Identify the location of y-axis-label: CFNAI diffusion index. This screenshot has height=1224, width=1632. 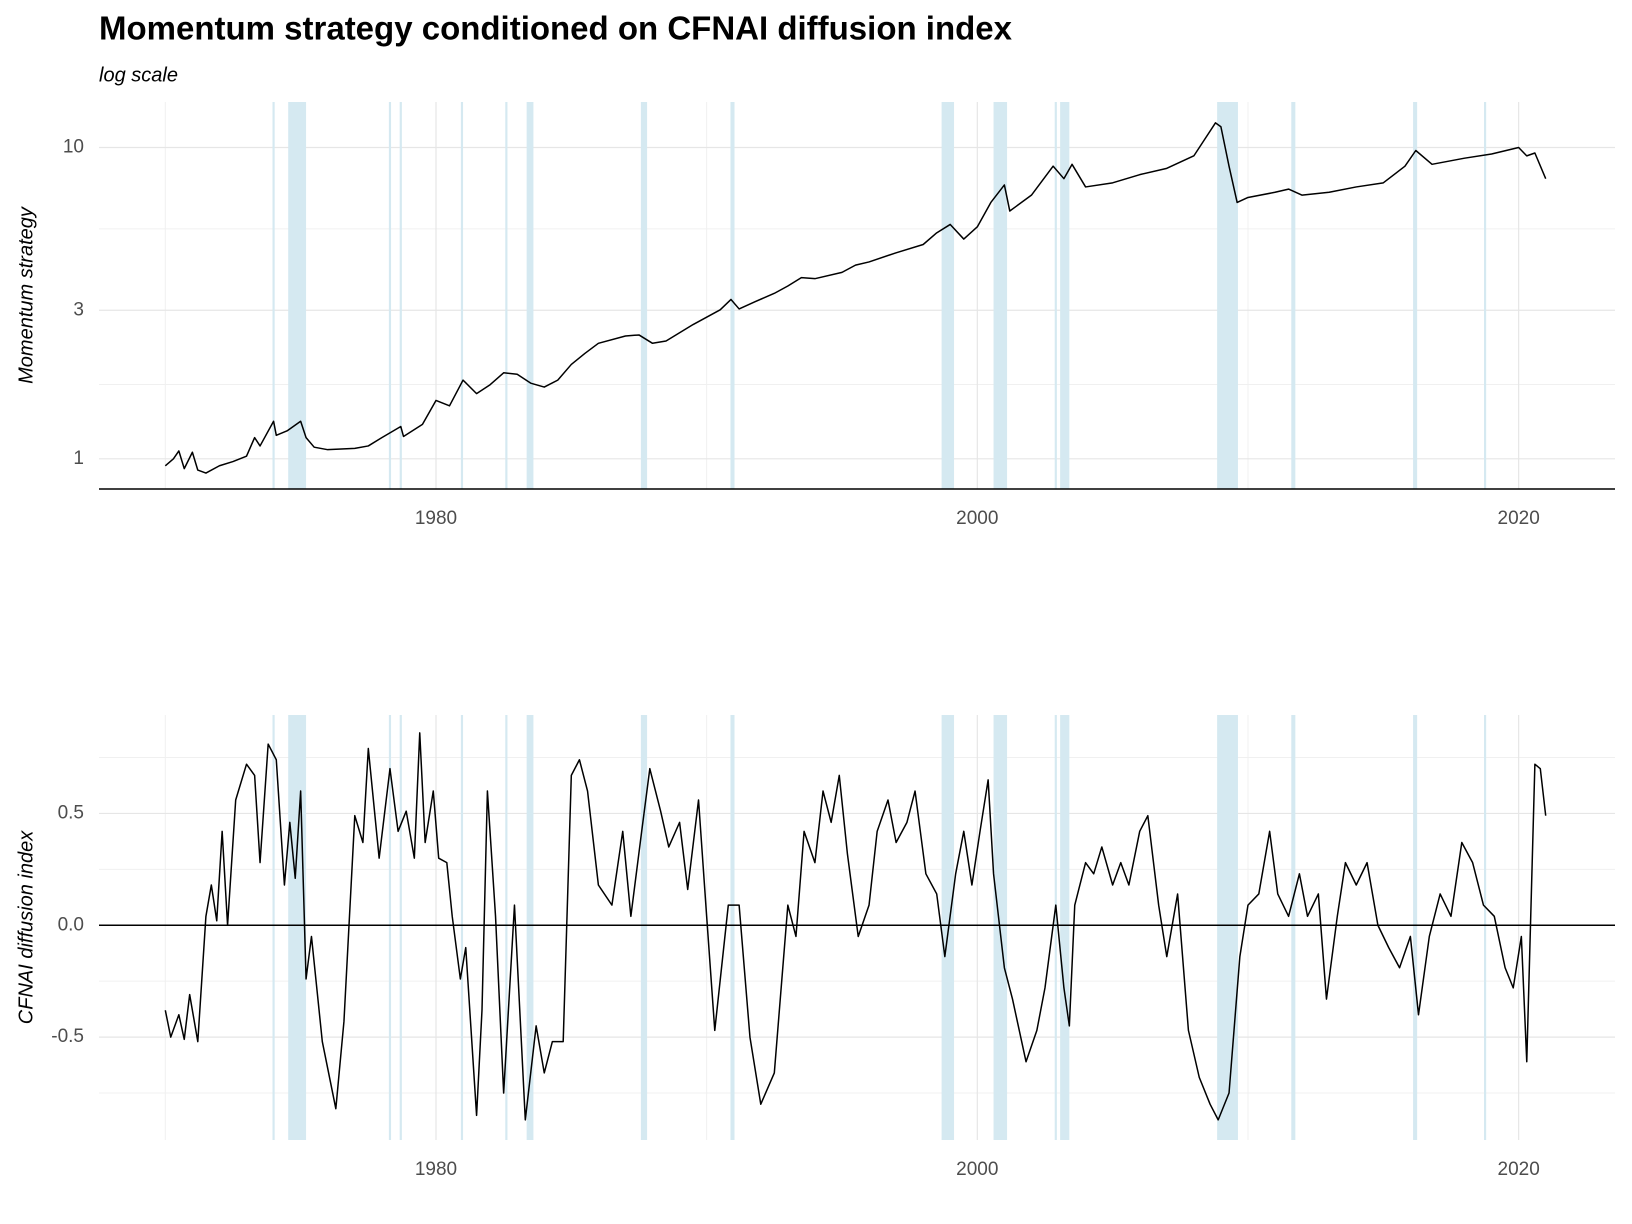
(26, 927).